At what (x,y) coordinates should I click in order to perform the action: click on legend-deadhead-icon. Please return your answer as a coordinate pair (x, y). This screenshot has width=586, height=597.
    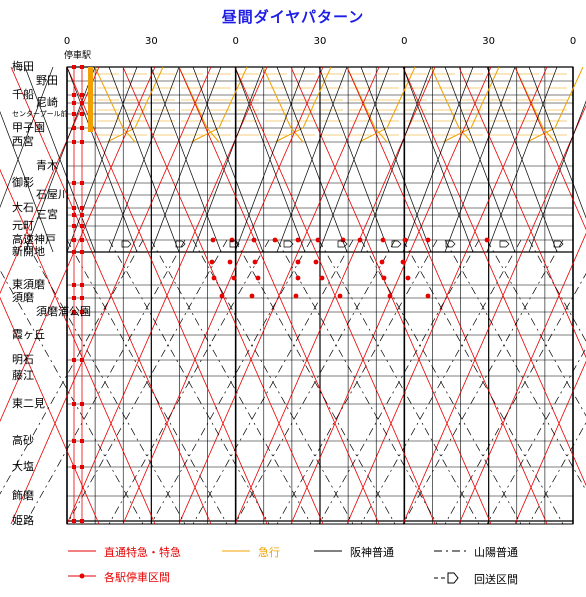
    Looking at the image, I should click on (453, 578).